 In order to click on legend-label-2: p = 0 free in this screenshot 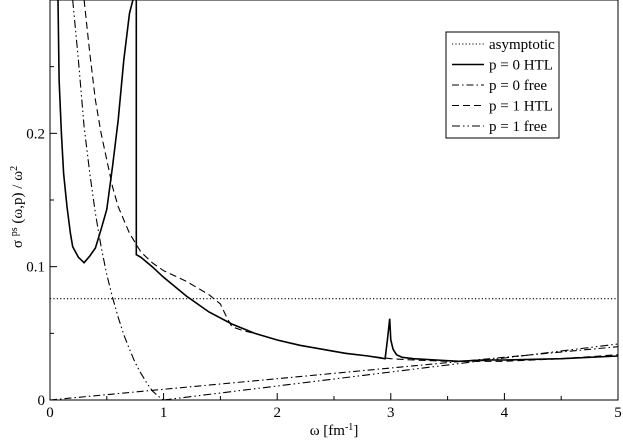, I will do `click(518, 86)`.